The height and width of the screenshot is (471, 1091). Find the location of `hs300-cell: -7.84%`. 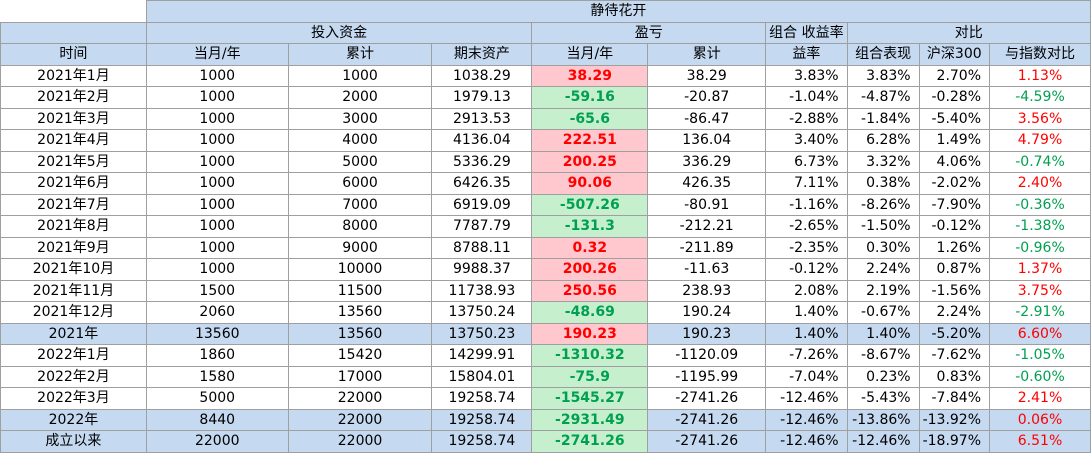

hs300-cell: -7.84% is located at coordinates (954, 398).